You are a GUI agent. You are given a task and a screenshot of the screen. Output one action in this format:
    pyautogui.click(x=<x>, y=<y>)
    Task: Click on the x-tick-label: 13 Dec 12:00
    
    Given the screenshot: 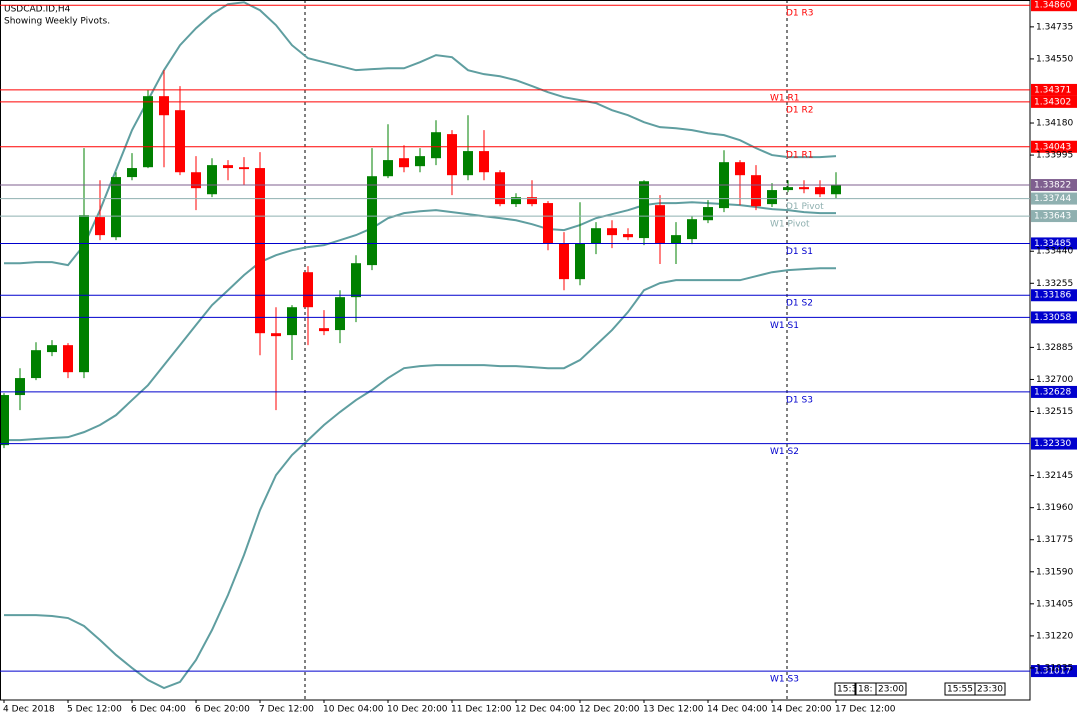 What is the action you would take?
    pyautogui.click(x=673, y=710)
    